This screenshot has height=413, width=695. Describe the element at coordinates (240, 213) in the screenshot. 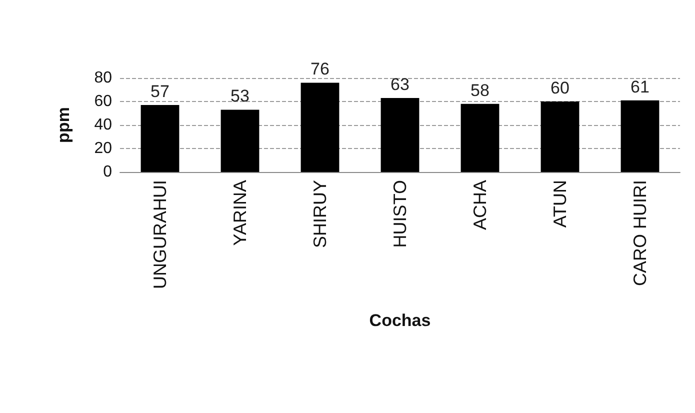

I see `x-tick-label: YARINA` at that location.